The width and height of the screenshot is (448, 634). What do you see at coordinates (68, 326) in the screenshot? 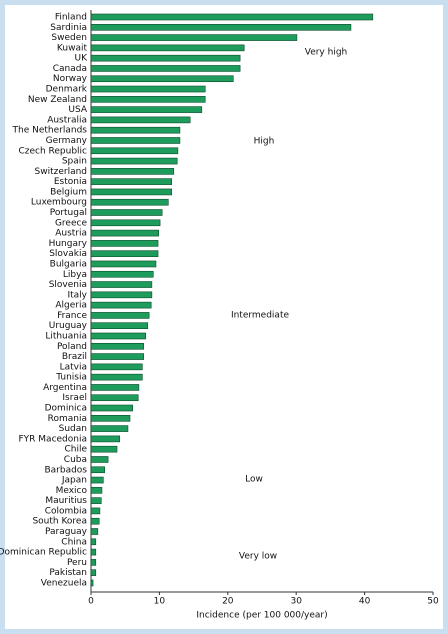
I see `y-tick-label: Uruguay` at bounding box center [68, 326].